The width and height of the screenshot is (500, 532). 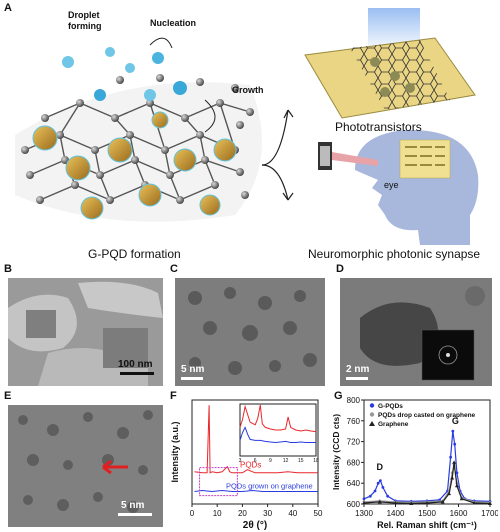 I want to click on perovskite-dots, so click(x=134, y=165).